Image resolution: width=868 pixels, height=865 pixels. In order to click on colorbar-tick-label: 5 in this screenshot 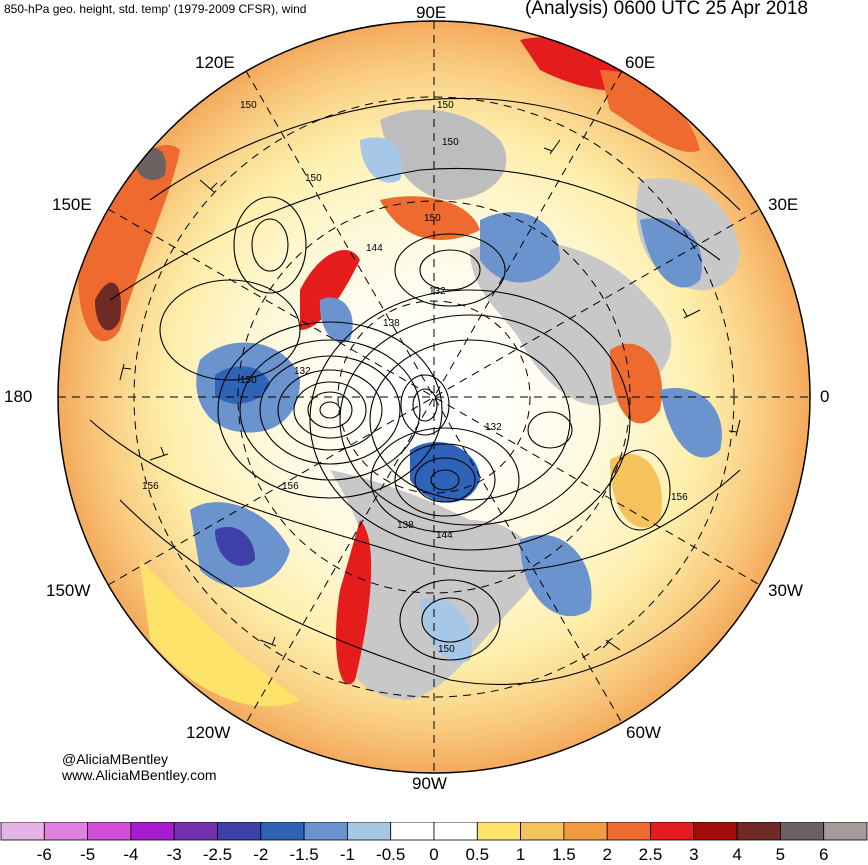, I will do `click(780, 854)`.